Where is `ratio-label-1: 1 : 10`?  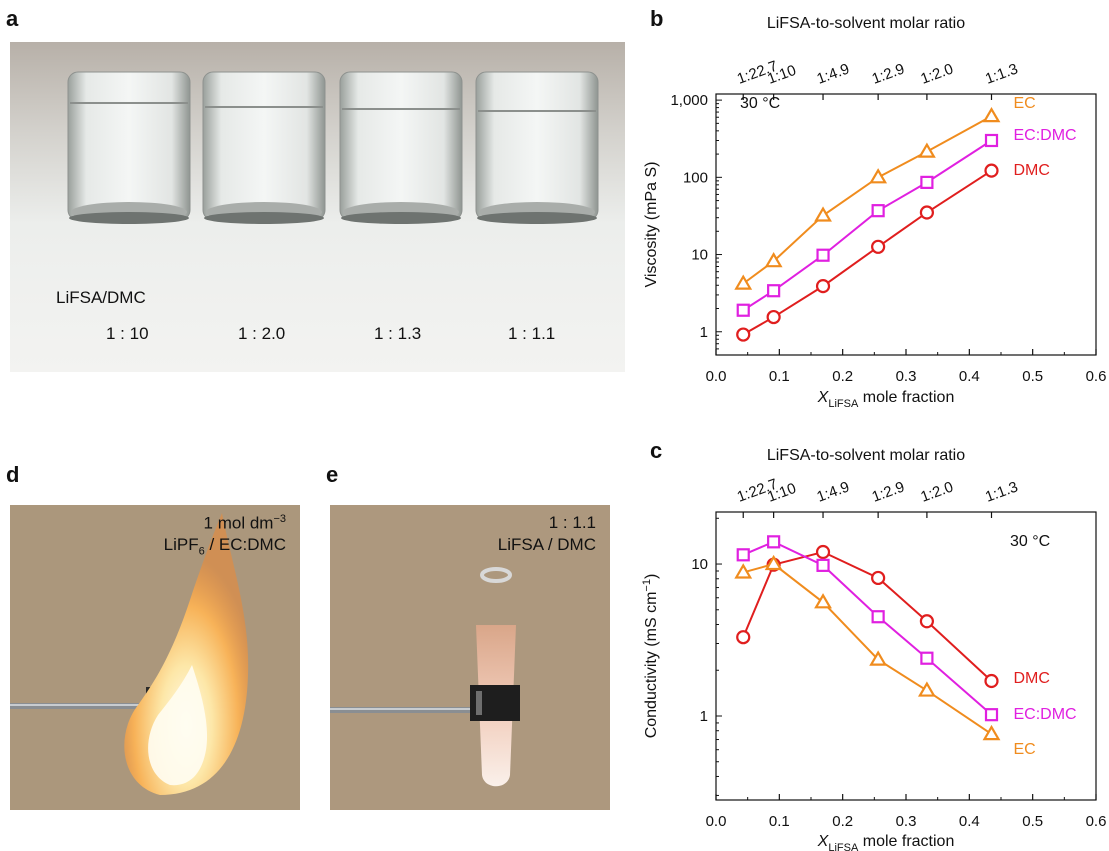 ratio-label-1: 1 : 10 is located at coordinates (127, 333).